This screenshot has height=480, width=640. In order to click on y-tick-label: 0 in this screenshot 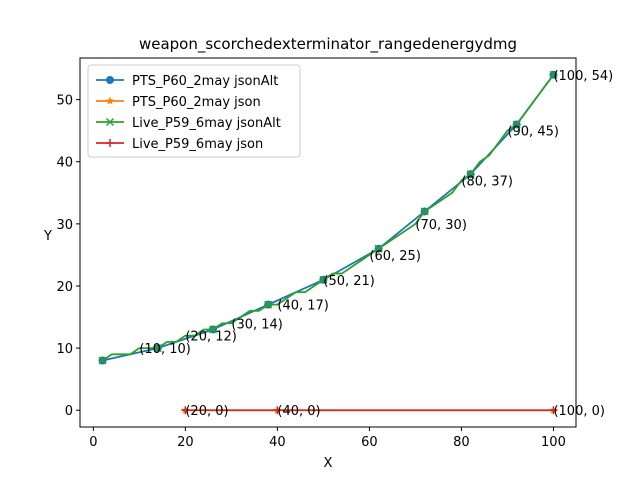, I will do `click(69, 411)`.